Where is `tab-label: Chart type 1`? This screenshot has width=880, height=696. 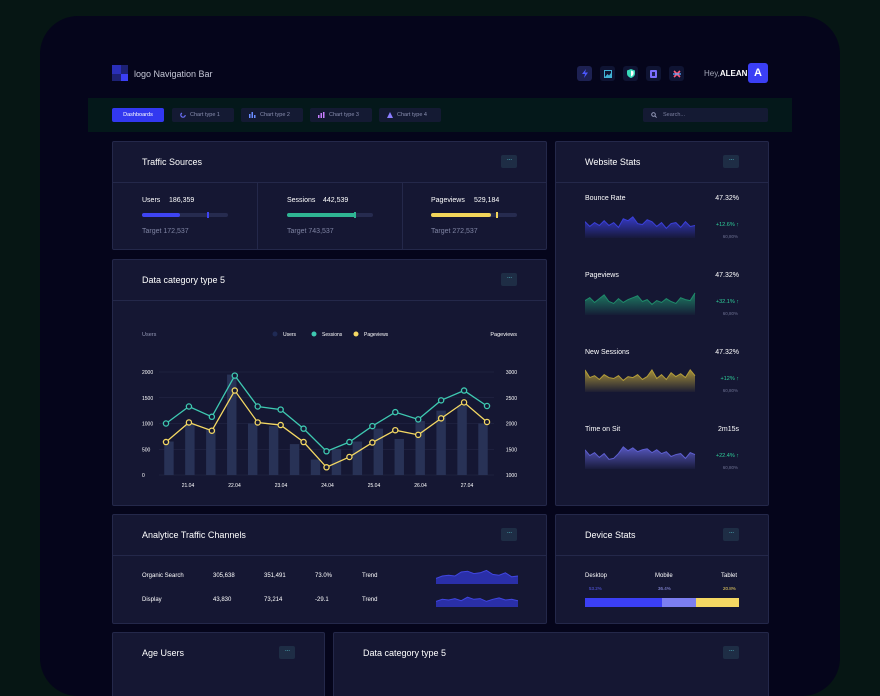
tab-label: Chart type 1 is located at coordinates (205, 115).